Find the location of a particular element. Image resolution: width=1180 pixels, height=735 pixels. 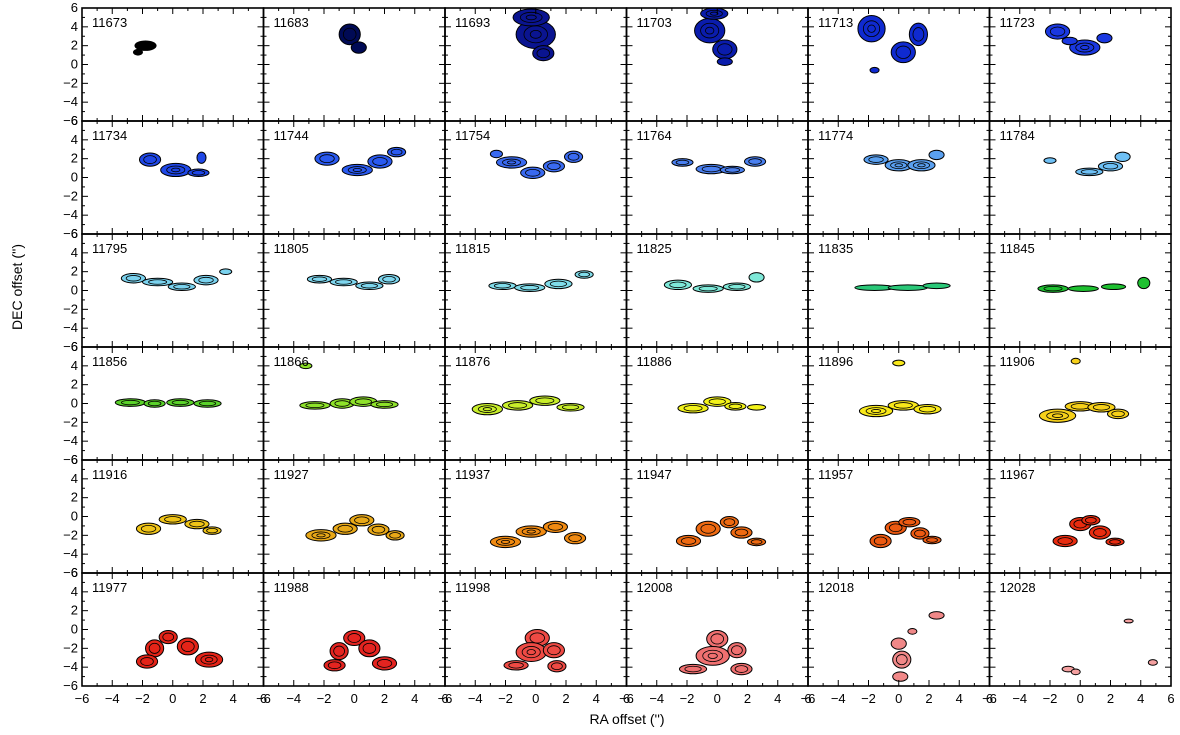

channel-panel: 11927 is located at coordinates (354, 516).